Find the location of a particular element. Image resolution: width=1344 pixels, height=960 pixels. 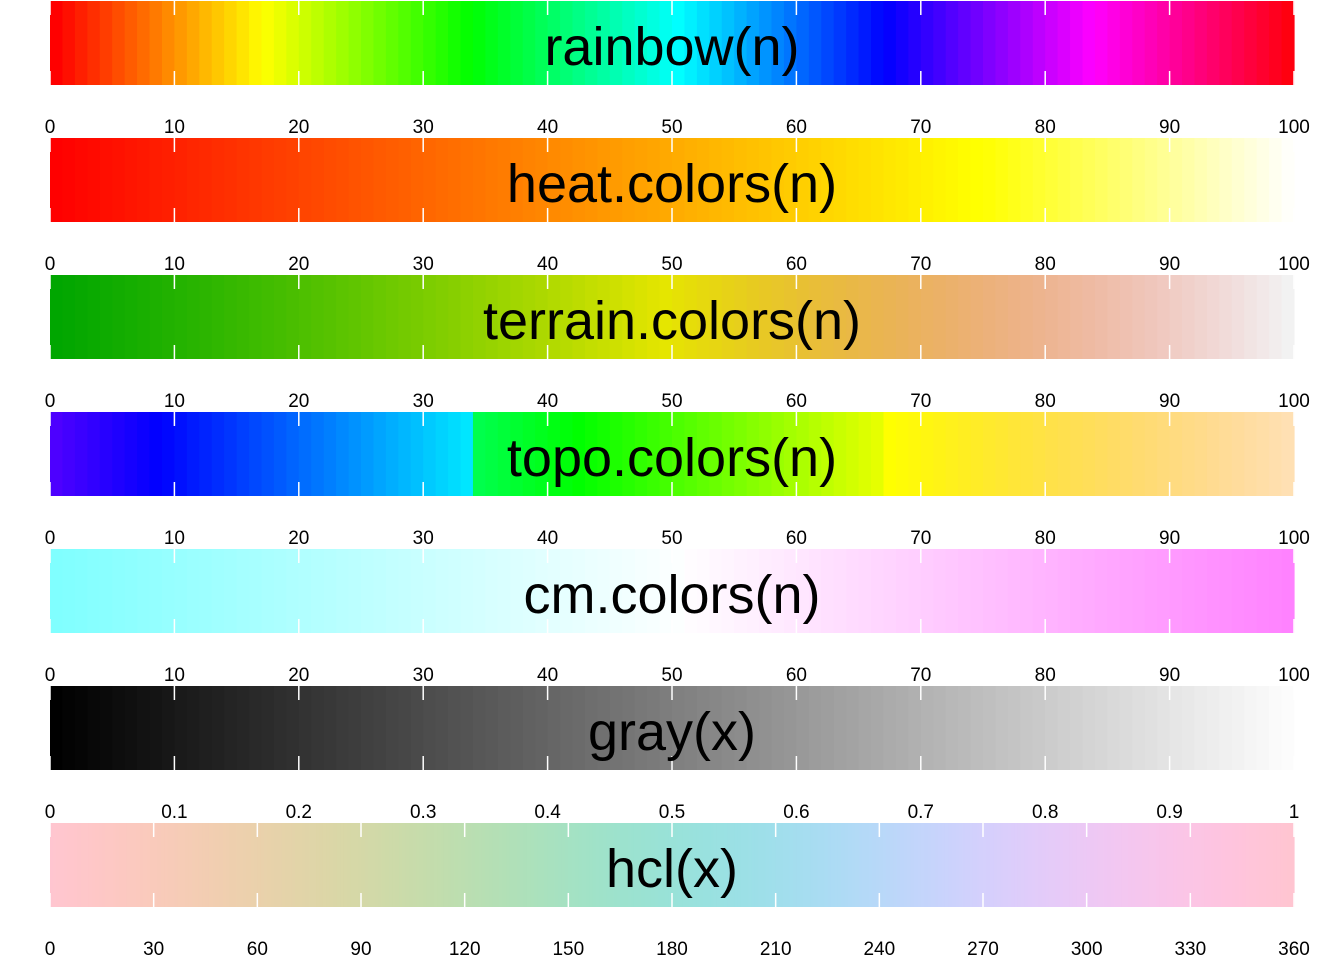

hcl-tick-label: 0 is located at coordinates (50, 949).